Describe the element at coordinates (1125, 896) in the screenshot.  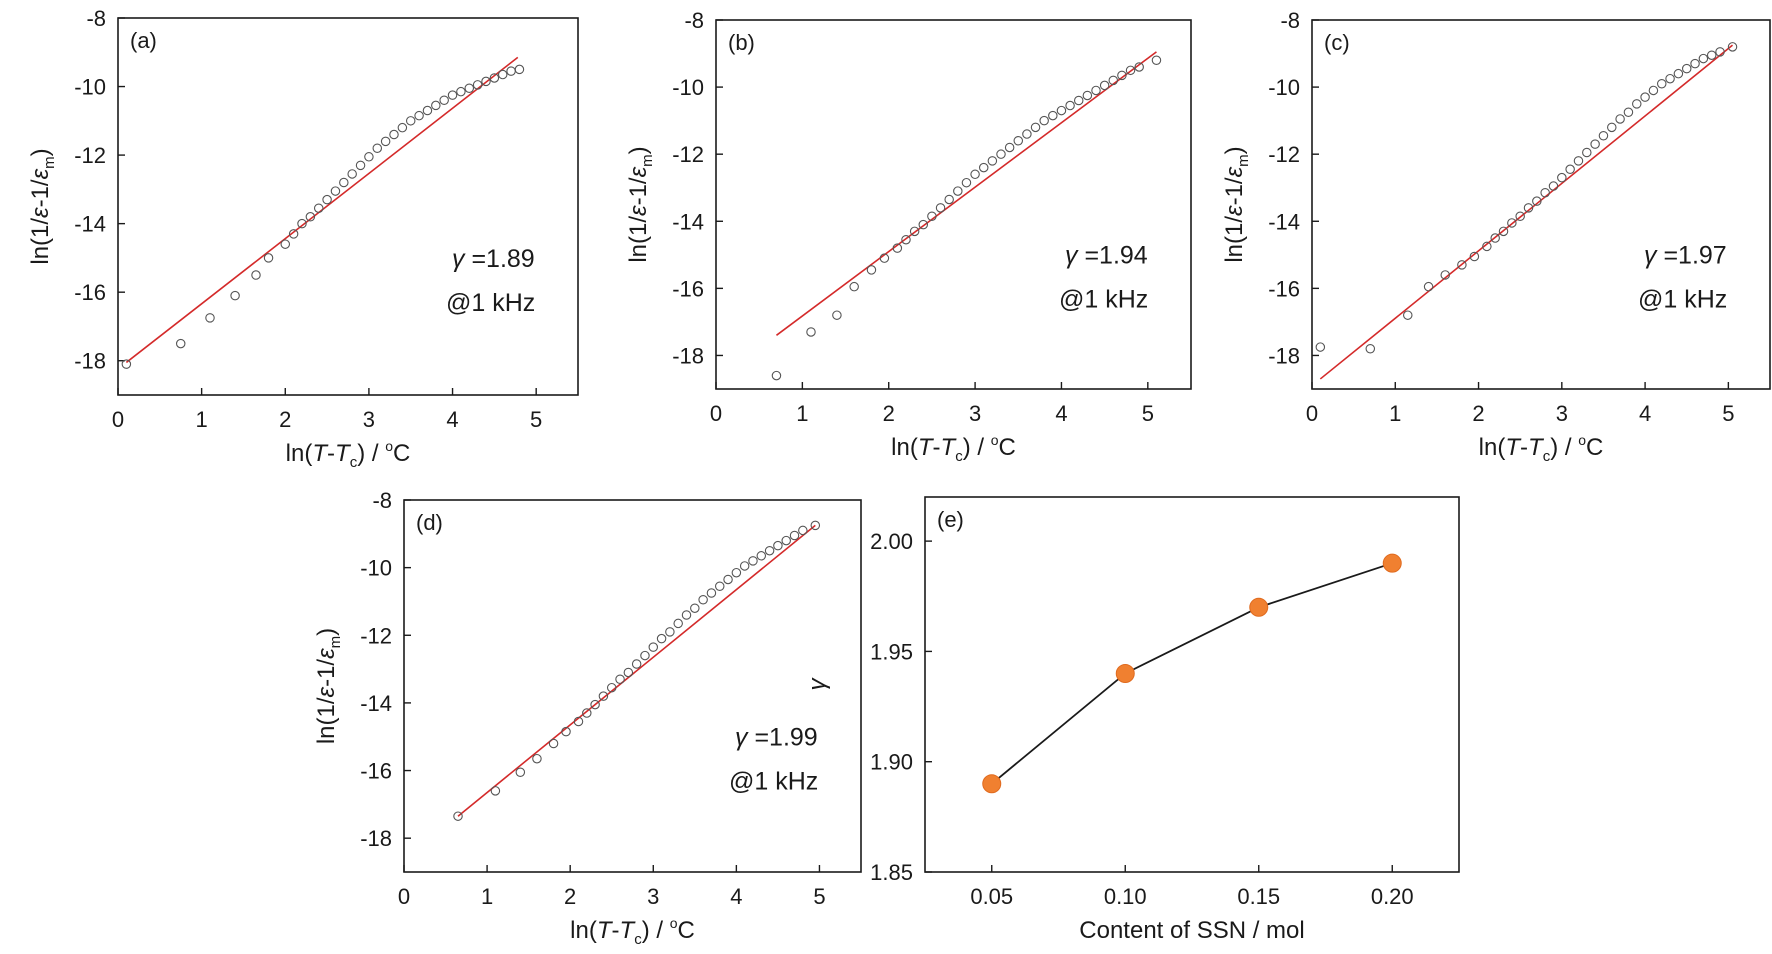
I see `x-tick-label: 0.10` at that location.